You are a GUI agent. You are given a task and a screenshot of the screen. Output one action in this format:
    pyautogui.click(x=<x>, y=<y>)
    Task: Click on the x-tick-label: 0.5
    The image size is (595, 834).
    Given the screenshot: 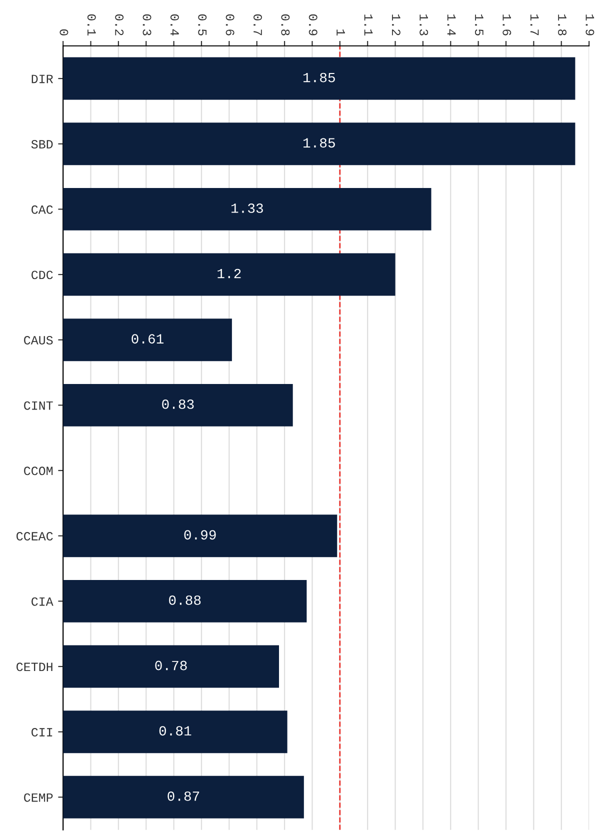 What is the action you would take?
    pyautogui.click(x=202, y=25)
    